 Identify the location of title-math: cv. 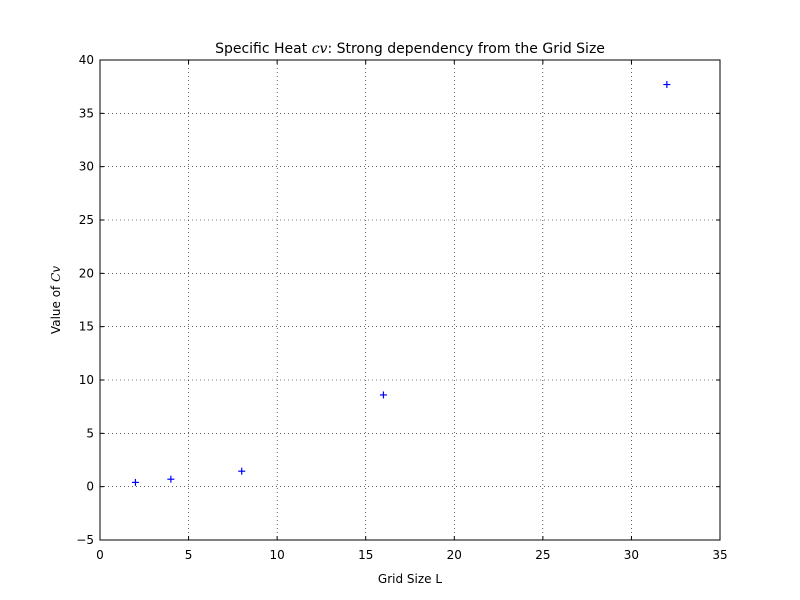
(320, 49).